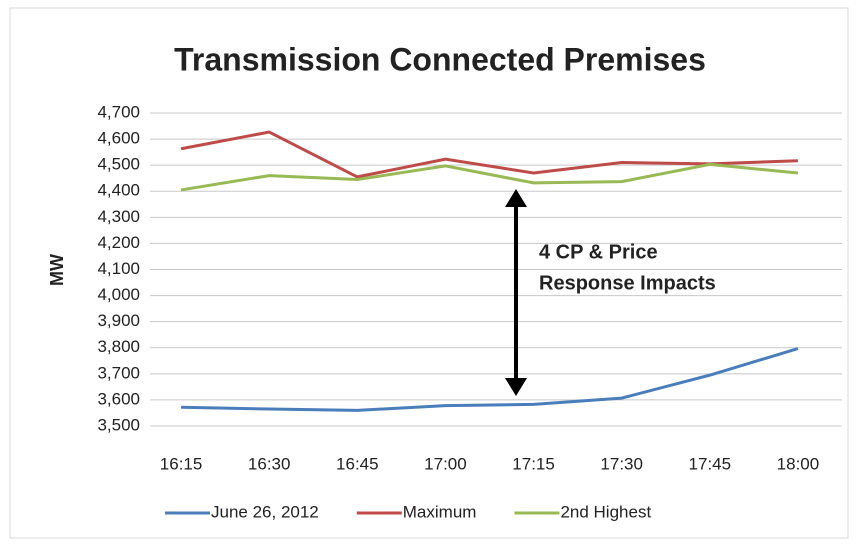  I want to click on y-axis-label: MW, so click(57, 270).